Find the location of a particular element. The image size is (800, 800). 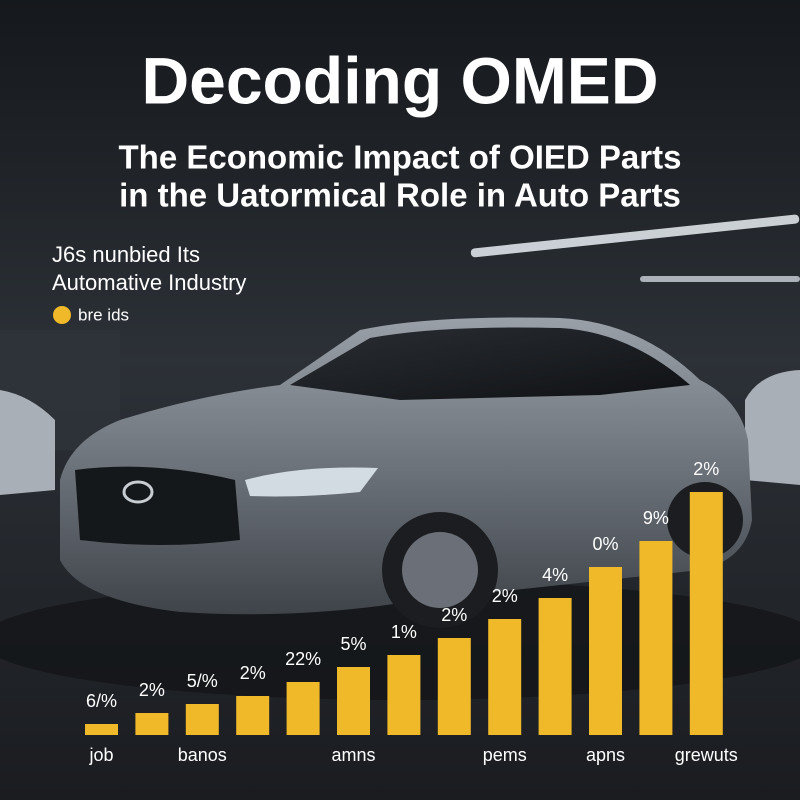

x-tick-label: apns is located at coordinates (605, 755).